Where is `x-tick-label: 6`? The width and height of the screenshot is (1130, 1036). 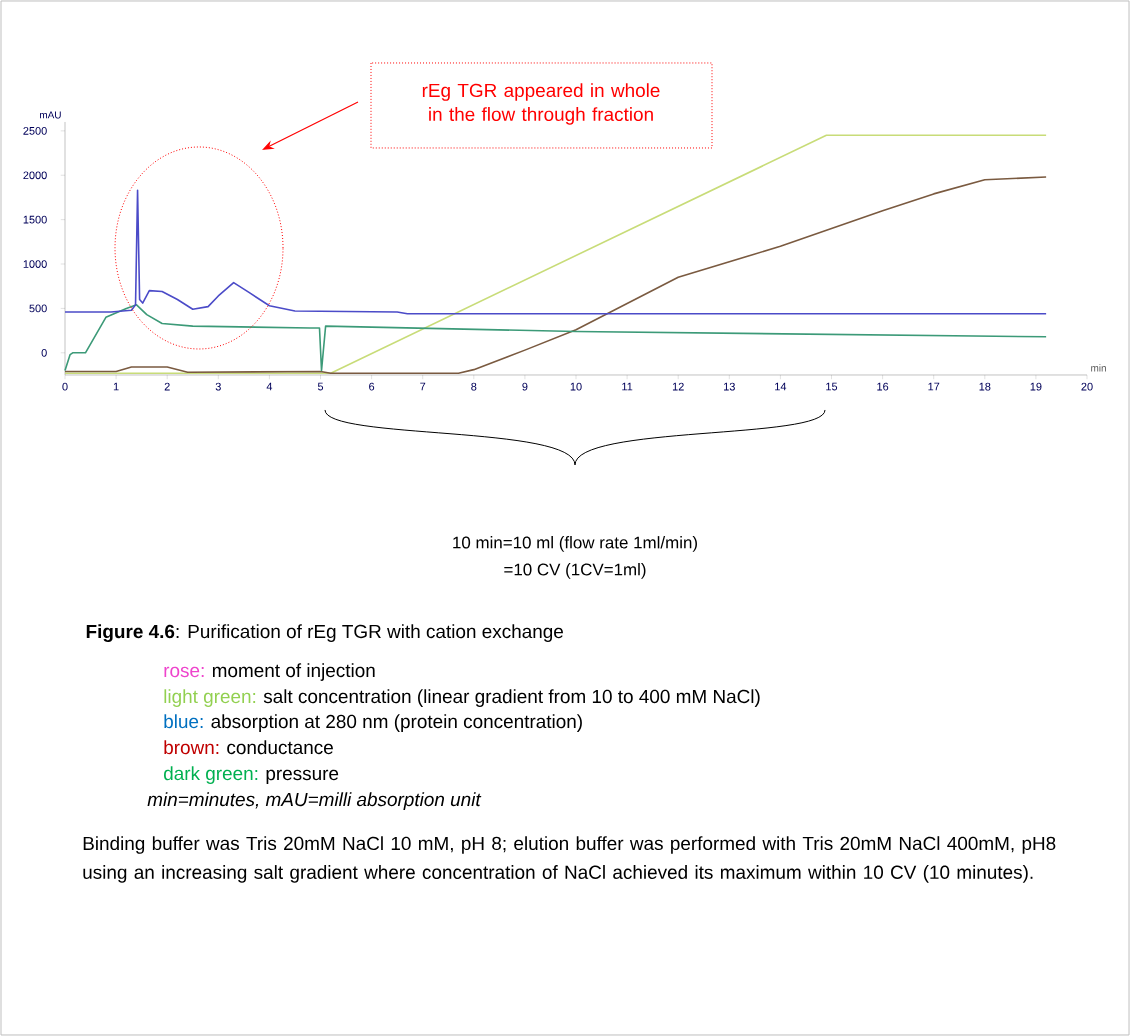
x-tick-label: 6 is located at coordinates (372, 386).